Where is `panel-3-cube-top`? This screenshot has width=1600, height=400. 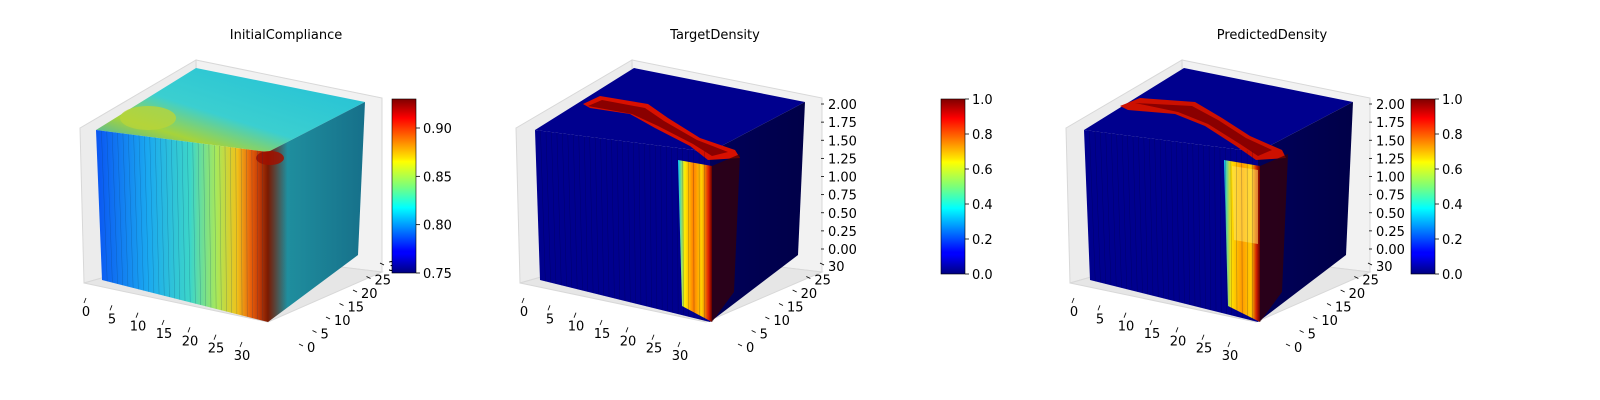
panel-3-cube-top is located at coordinates (1218, 110).